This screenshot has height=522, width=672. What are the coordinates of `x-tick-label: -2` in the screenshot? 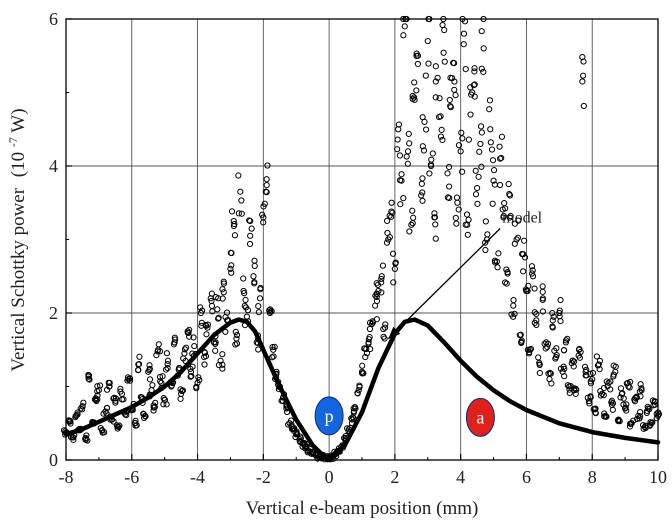 It's located at (263, 477).